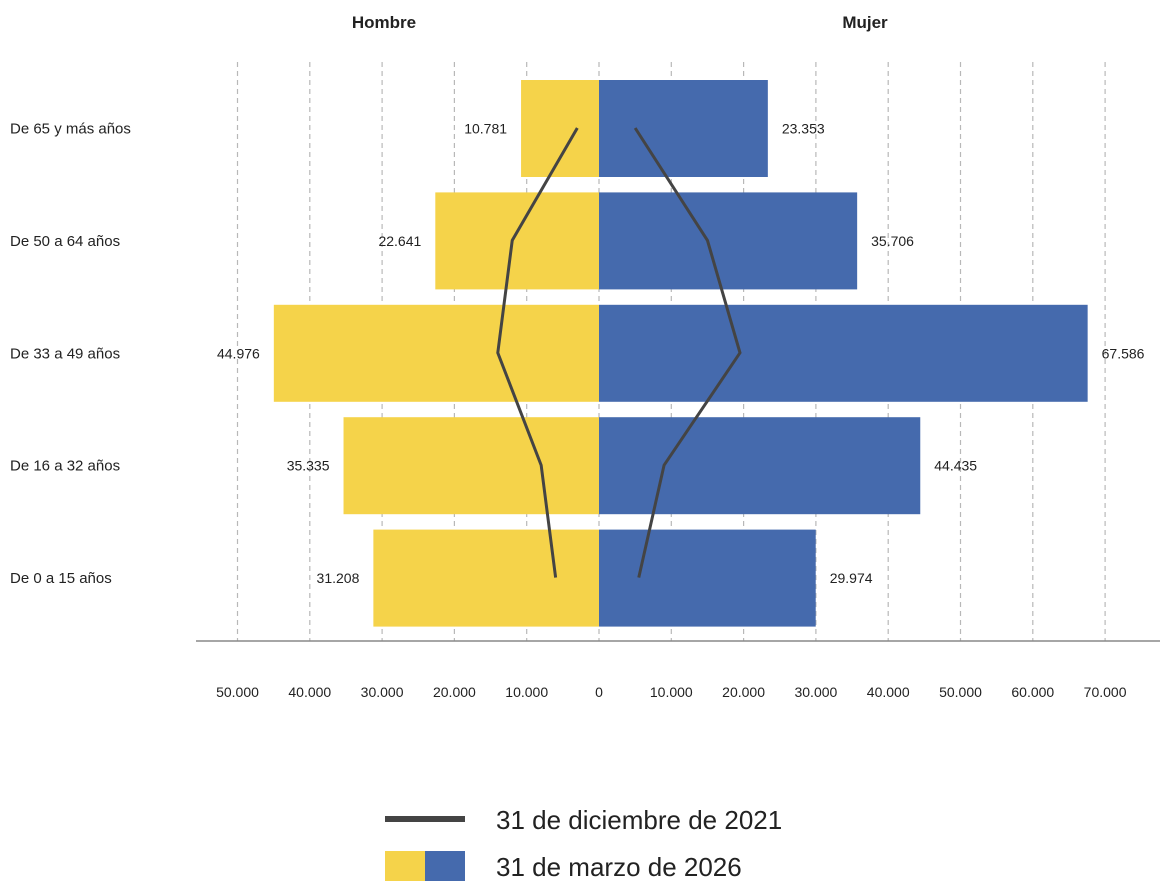 This screenshot has height=883, width=1169. Describe the element at coordinates (338, 578) in the screenshot. I see `data-label-hombre: 31.208` at that location.